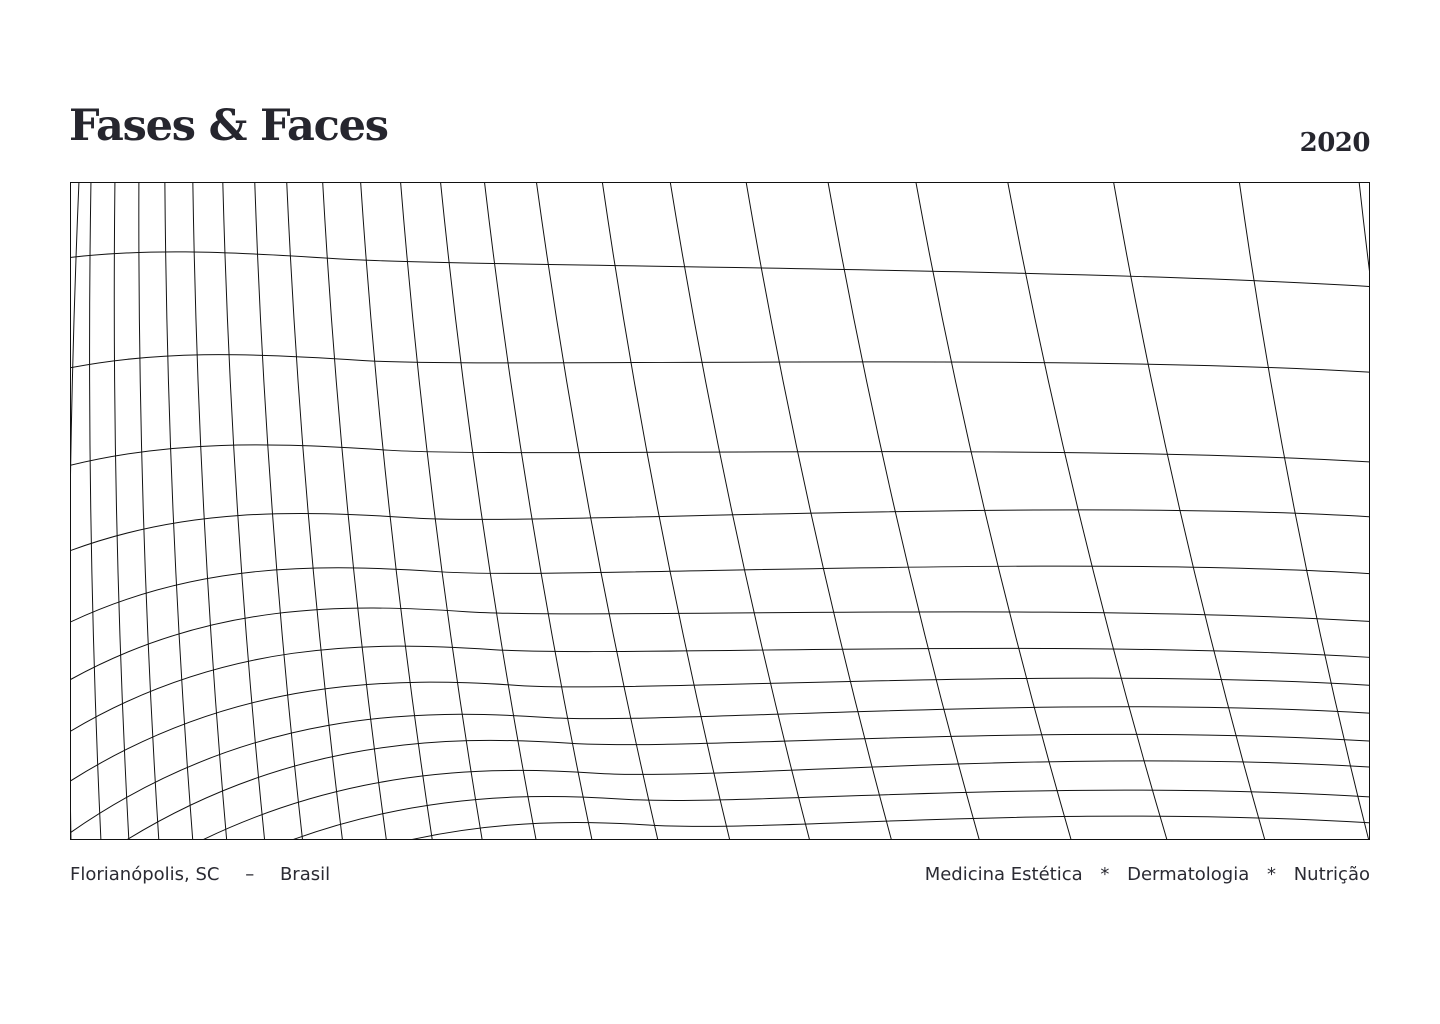  What do you see at coordinates (1331, 874) in the screenshot?
I see `service-nutricao: Nutrição` at bounding box center [1331, 874].